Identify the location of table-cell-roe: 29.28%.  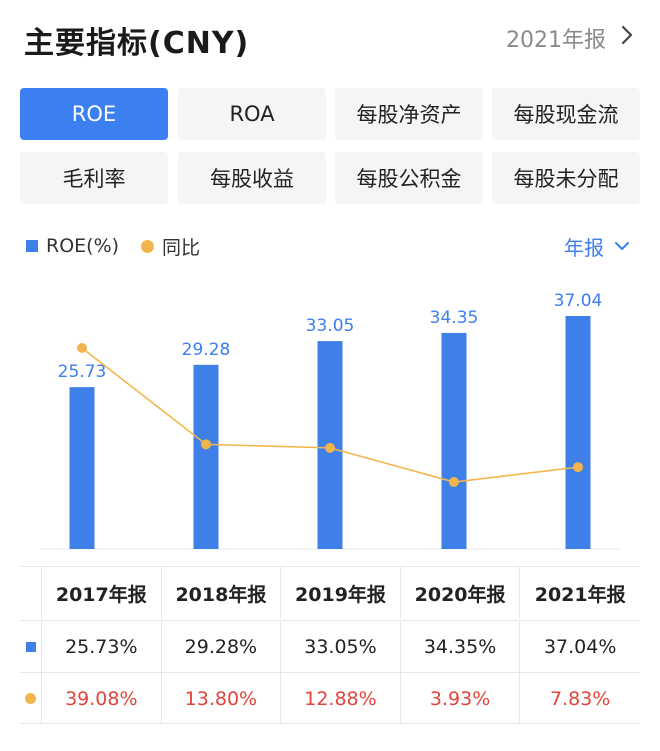
(222, 646).